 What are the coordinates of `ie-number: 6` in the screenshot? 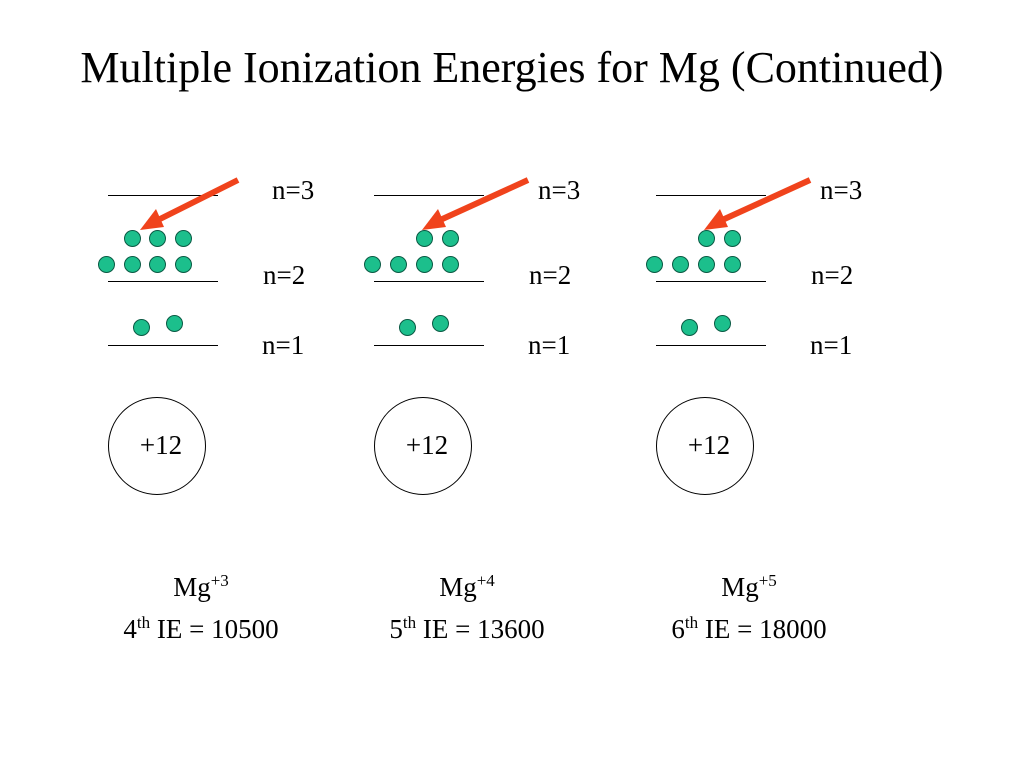 It's located at (678, 629).